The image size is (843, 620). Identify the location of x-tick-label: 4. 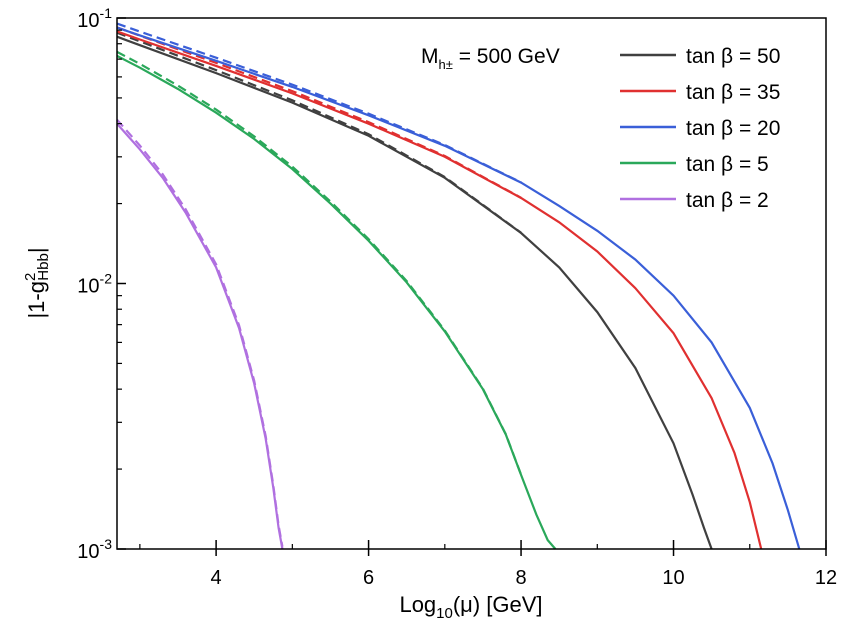
(216, 578).